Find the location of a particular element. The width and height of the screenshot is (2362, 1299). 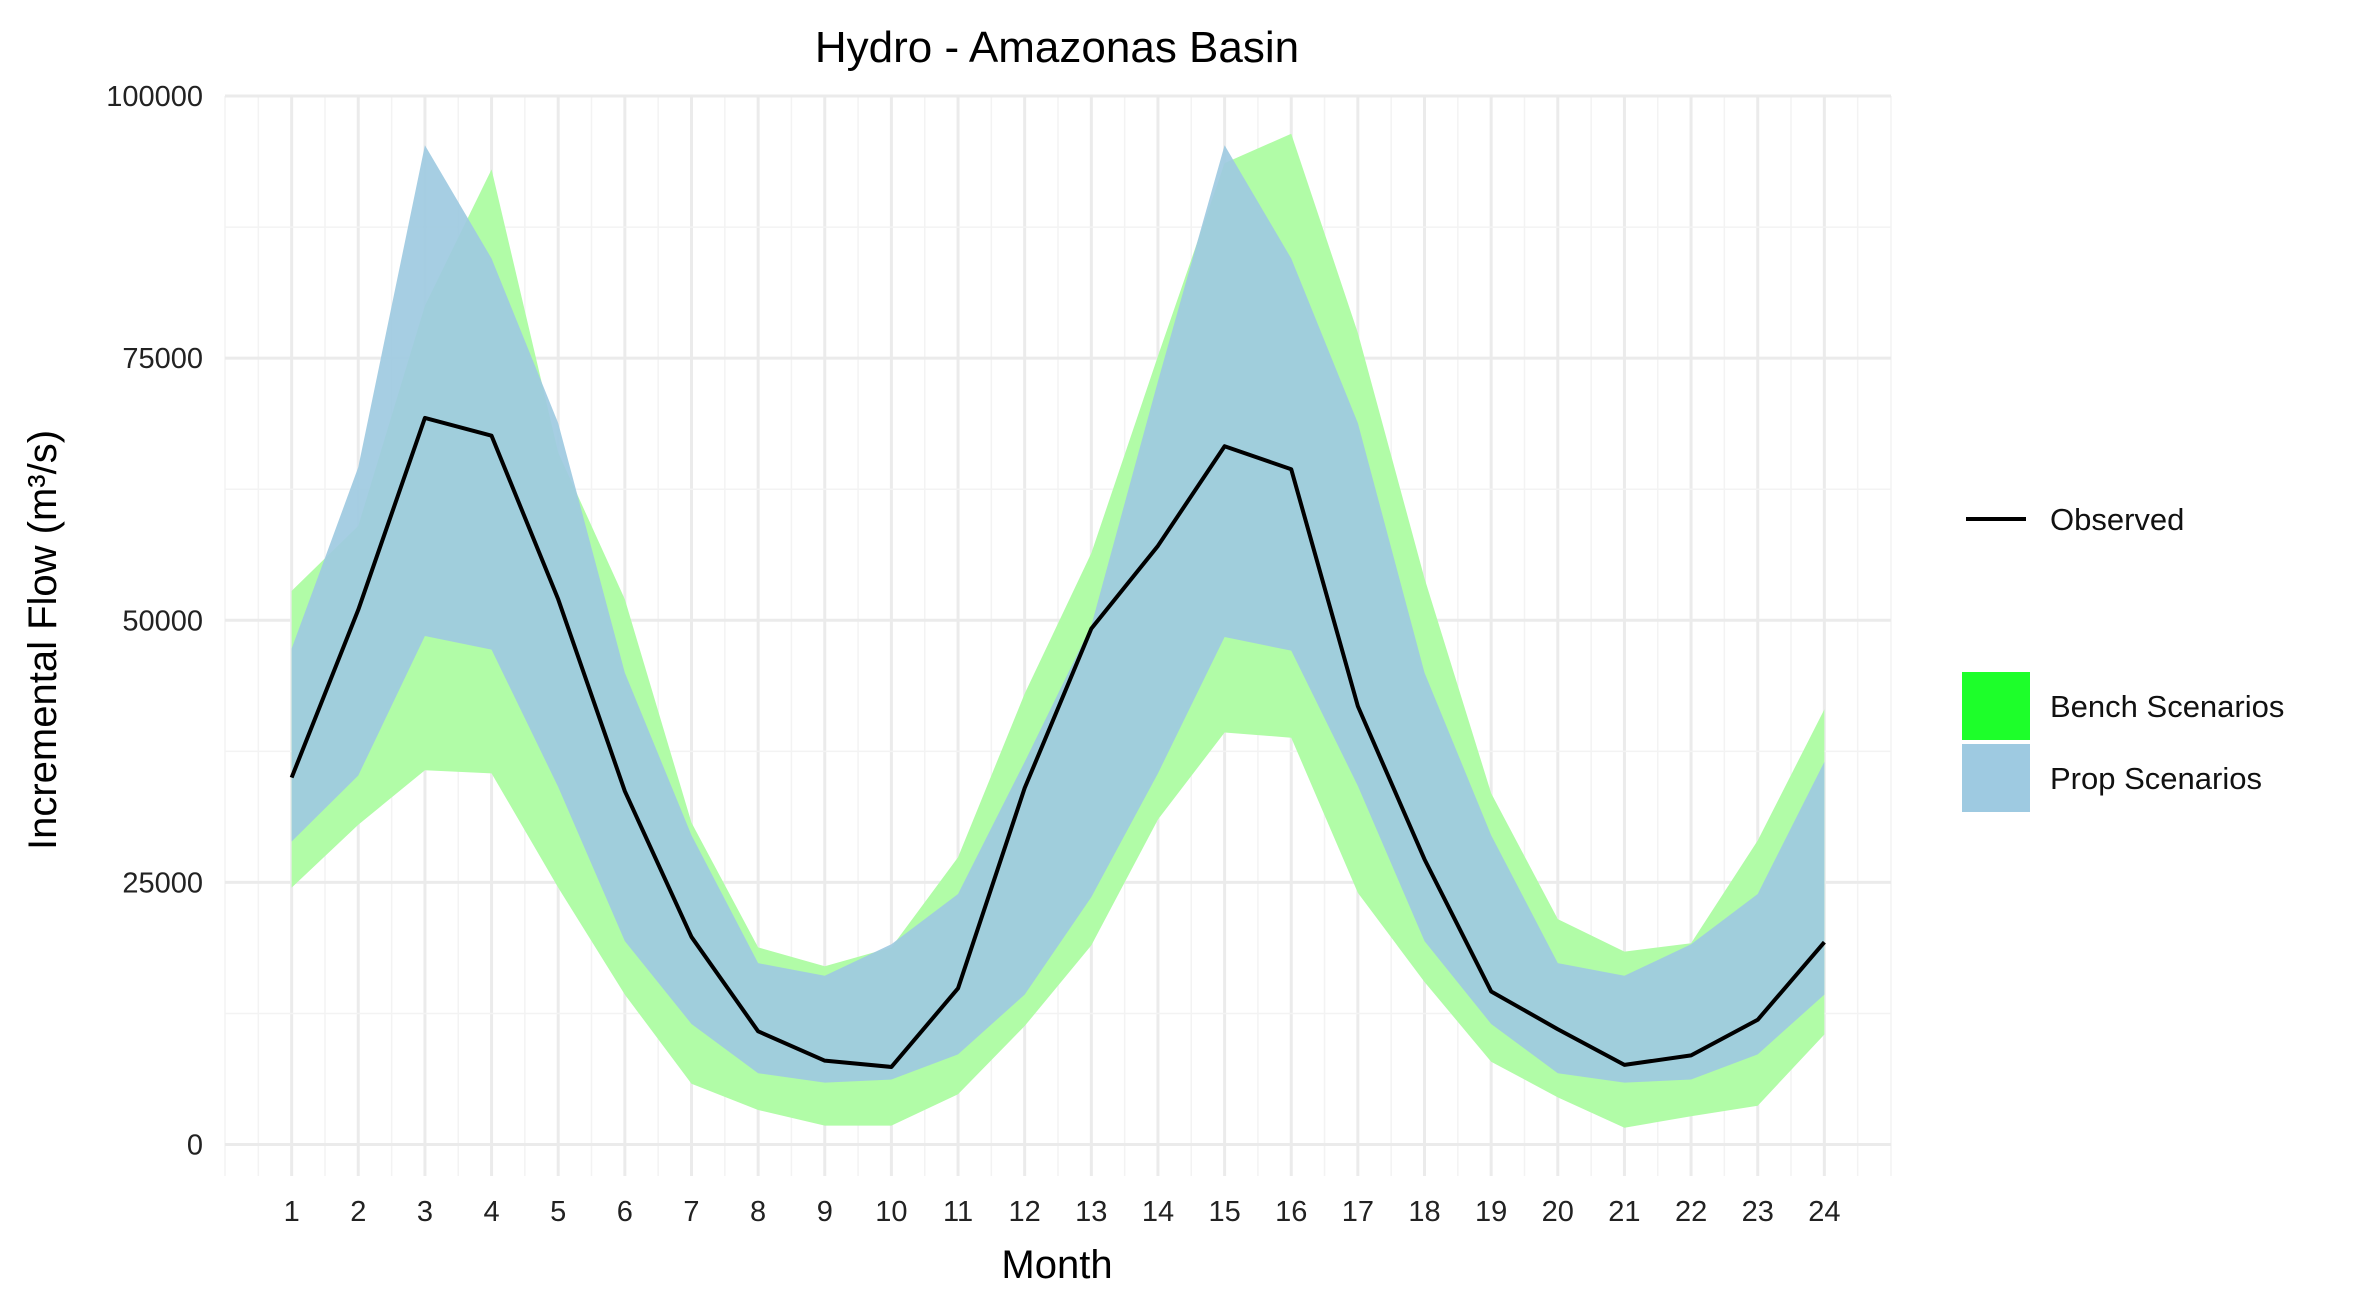

legend-label-bench-scenarios: Bench Scenarios is located at coordinates (2167, 706).